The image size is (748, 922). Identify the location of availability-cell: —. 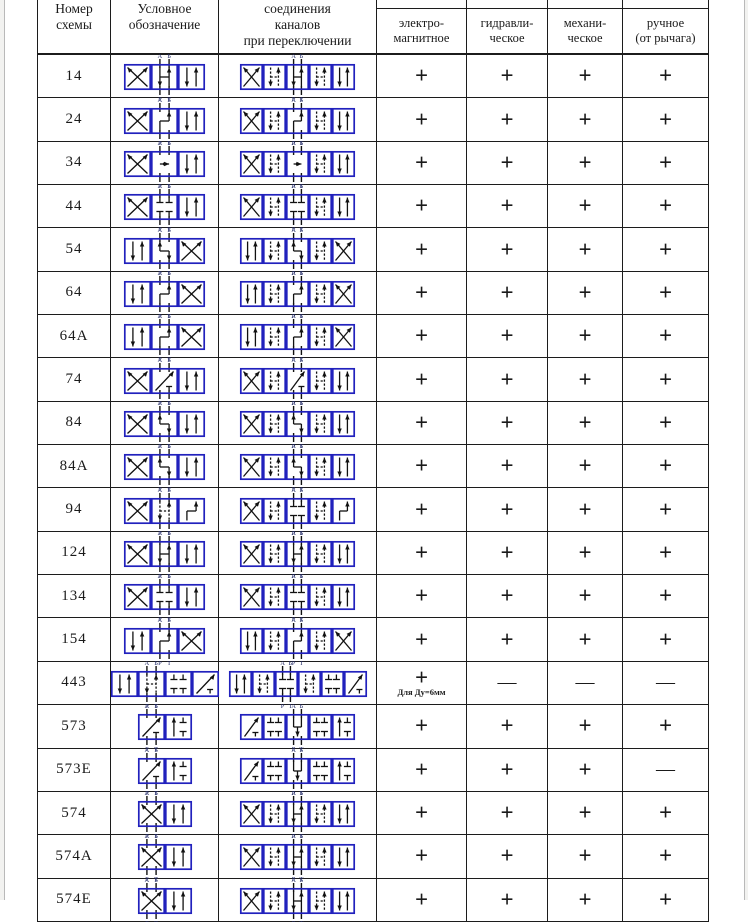
(666, 683).